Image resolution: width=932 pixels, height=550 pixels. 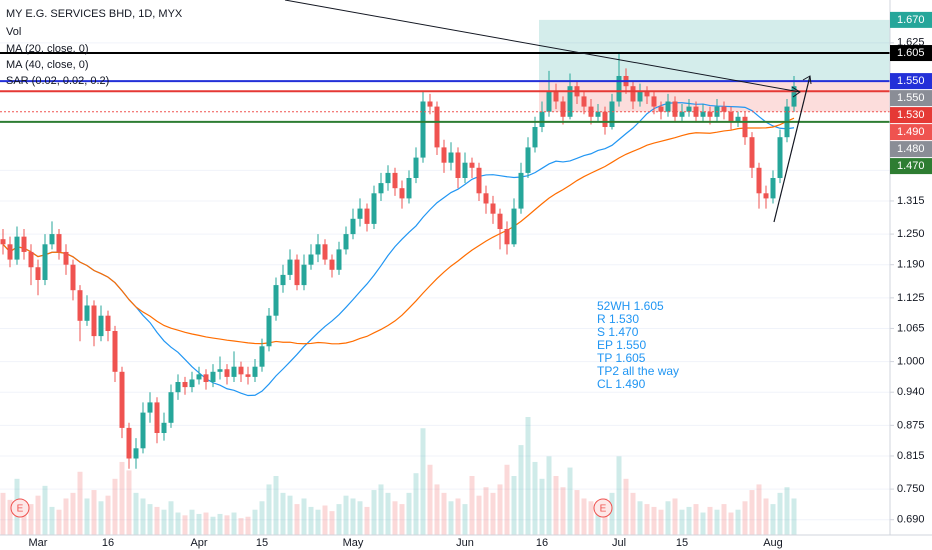 What do you see at coordinates (911, 425) in the screenshot?
I see `y-tick-label: 0.875` at bounding box center [911, 425].